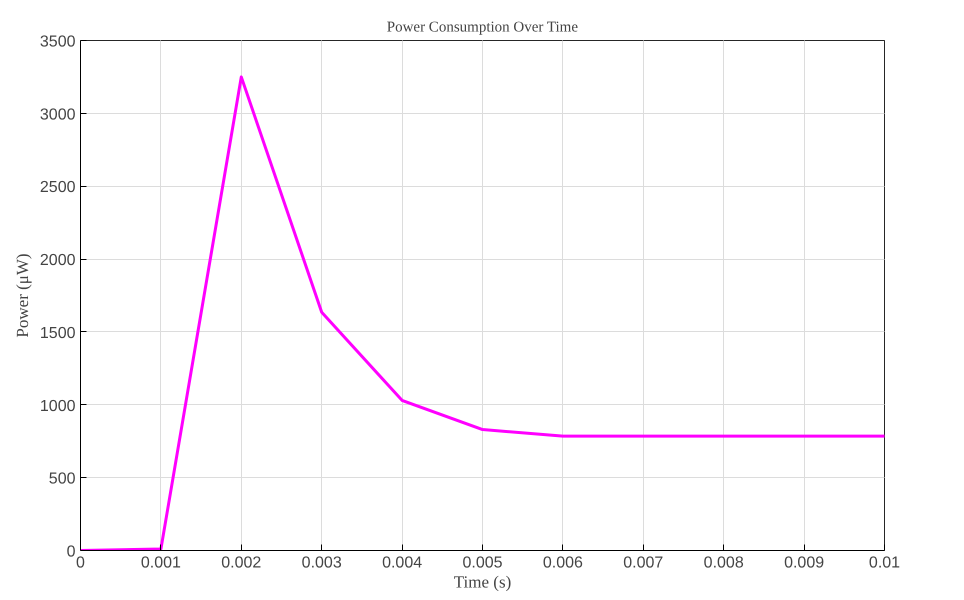  I want to click on y-tick-label: 1500, so click(58, 333).